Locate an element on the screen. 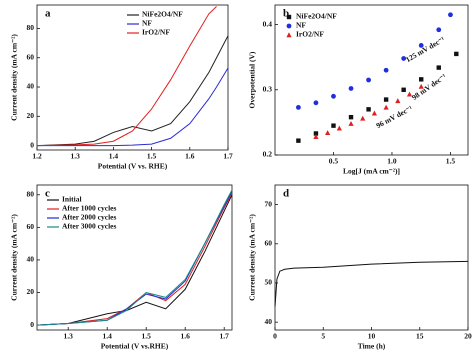  x-axis-label: Potential (V vs. RHE) is located at coordinates (133, 166).